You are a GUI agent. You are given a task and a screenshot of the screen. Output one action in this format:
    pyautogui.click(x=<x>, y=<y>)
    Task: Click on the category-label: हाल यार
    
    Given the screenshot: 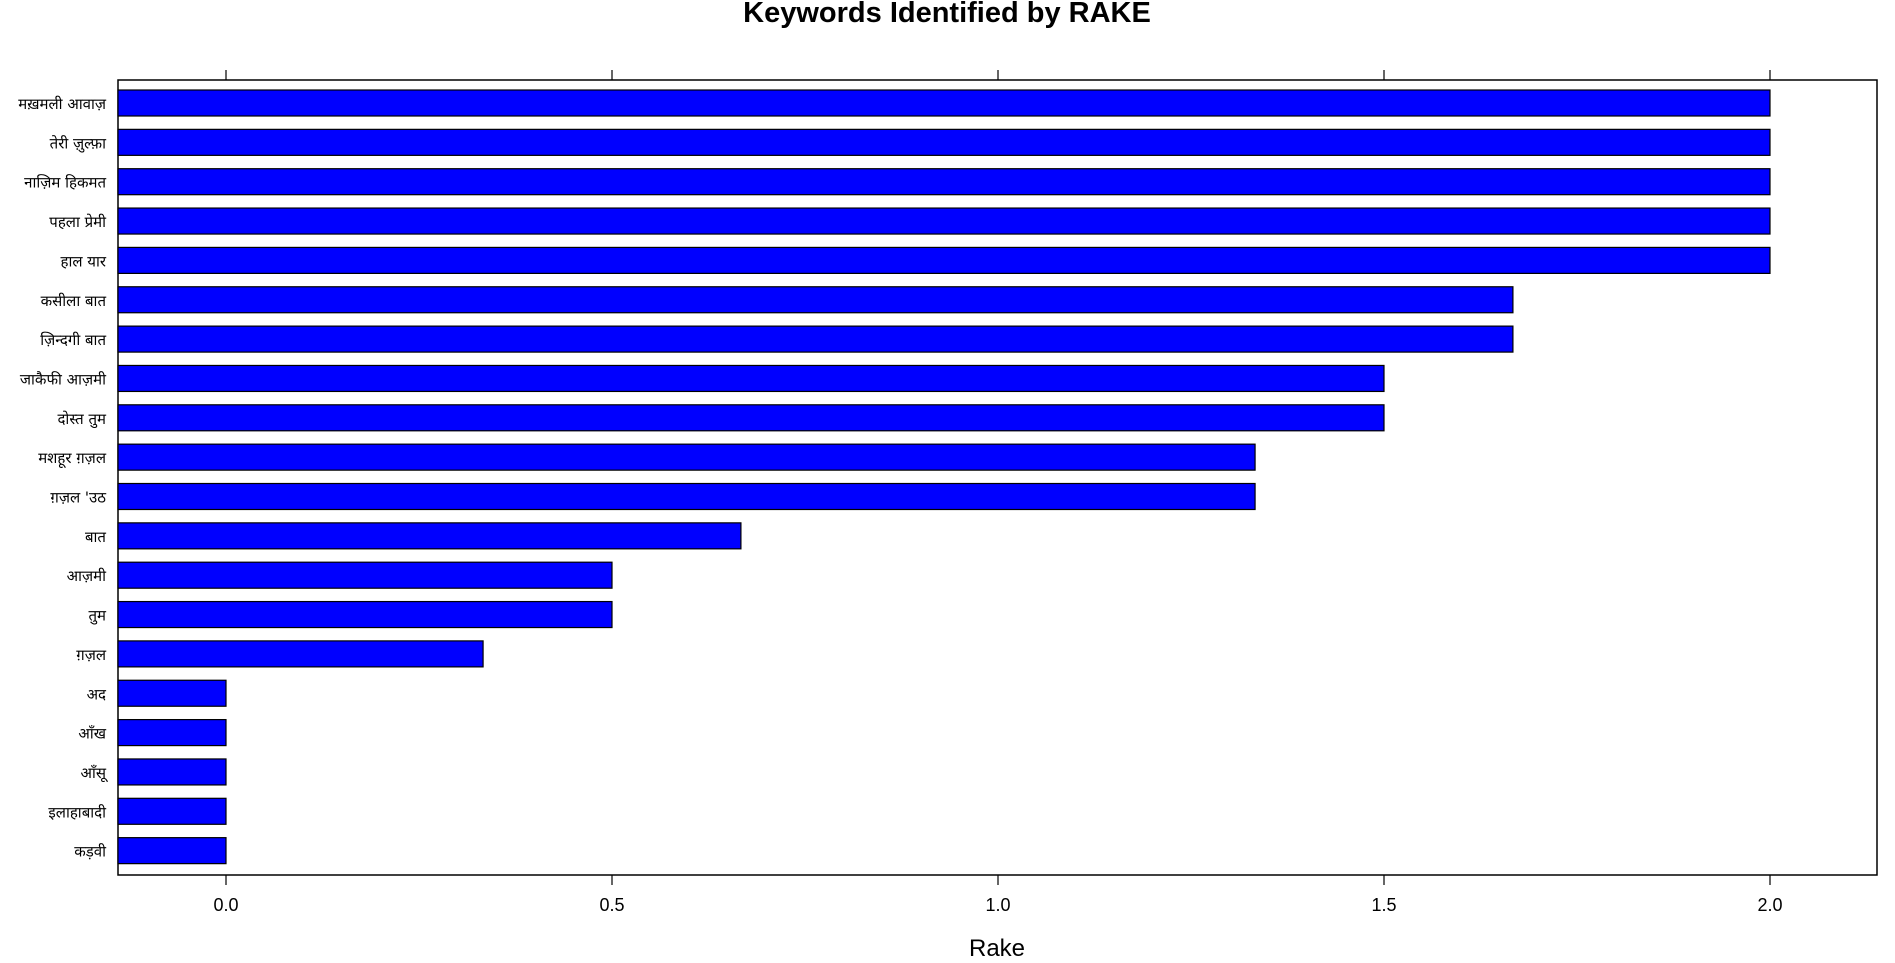 What is the action you would take?
    pyautogui.click(x=83, y=261)
    